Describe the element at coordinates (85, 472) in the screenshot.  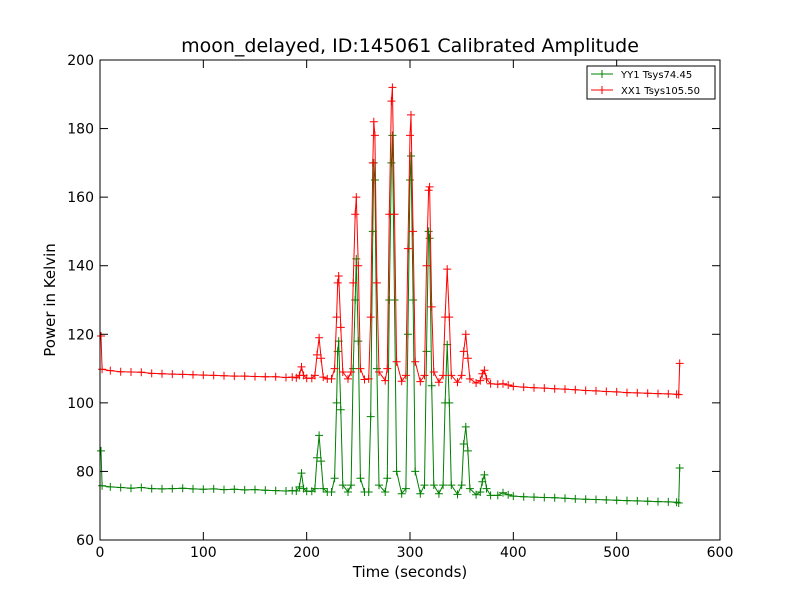
I see `y-tick-label: 80` at that location.